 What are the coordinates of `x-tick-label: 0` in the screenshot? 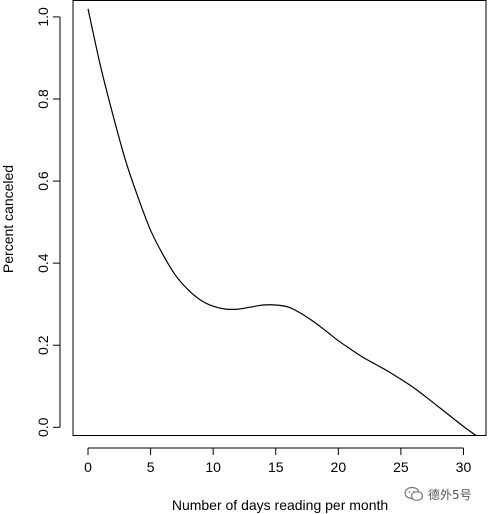 It's located at (88, 467).